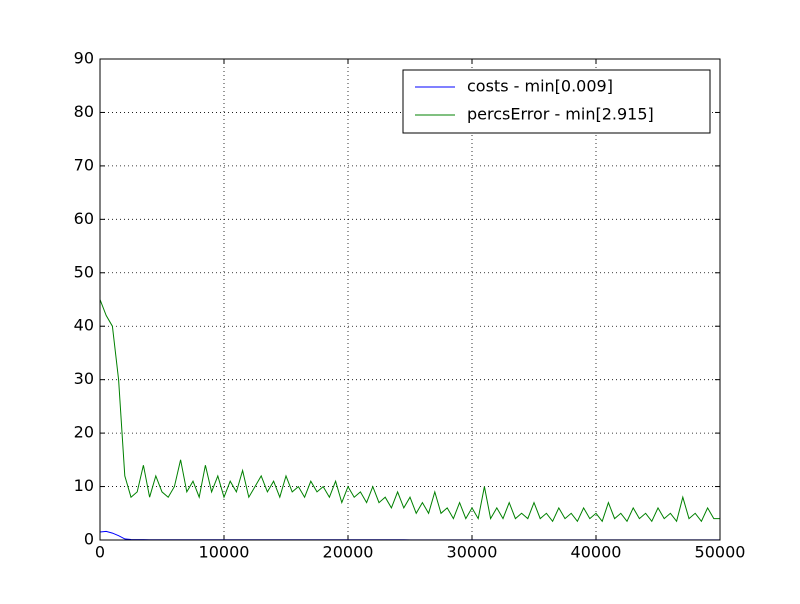  I want to click on legend-box, so click(556, 101).